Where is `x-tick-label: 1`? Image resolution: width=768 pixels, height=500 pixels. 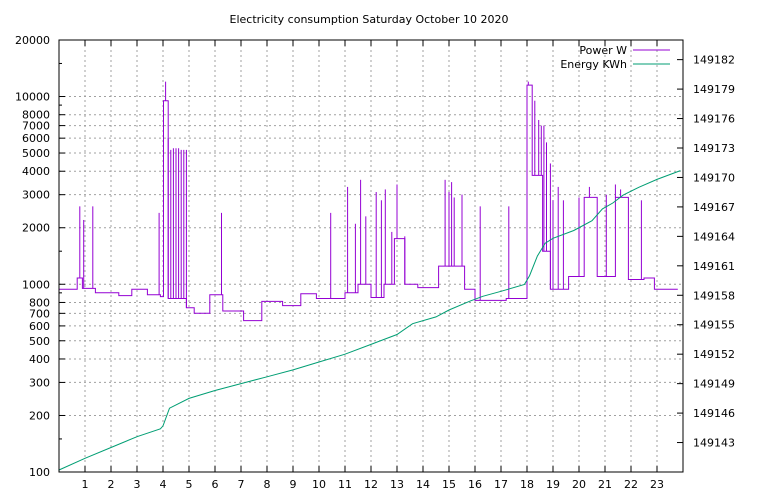
x-tick-label: 1 is located at coordinates (85, 484).